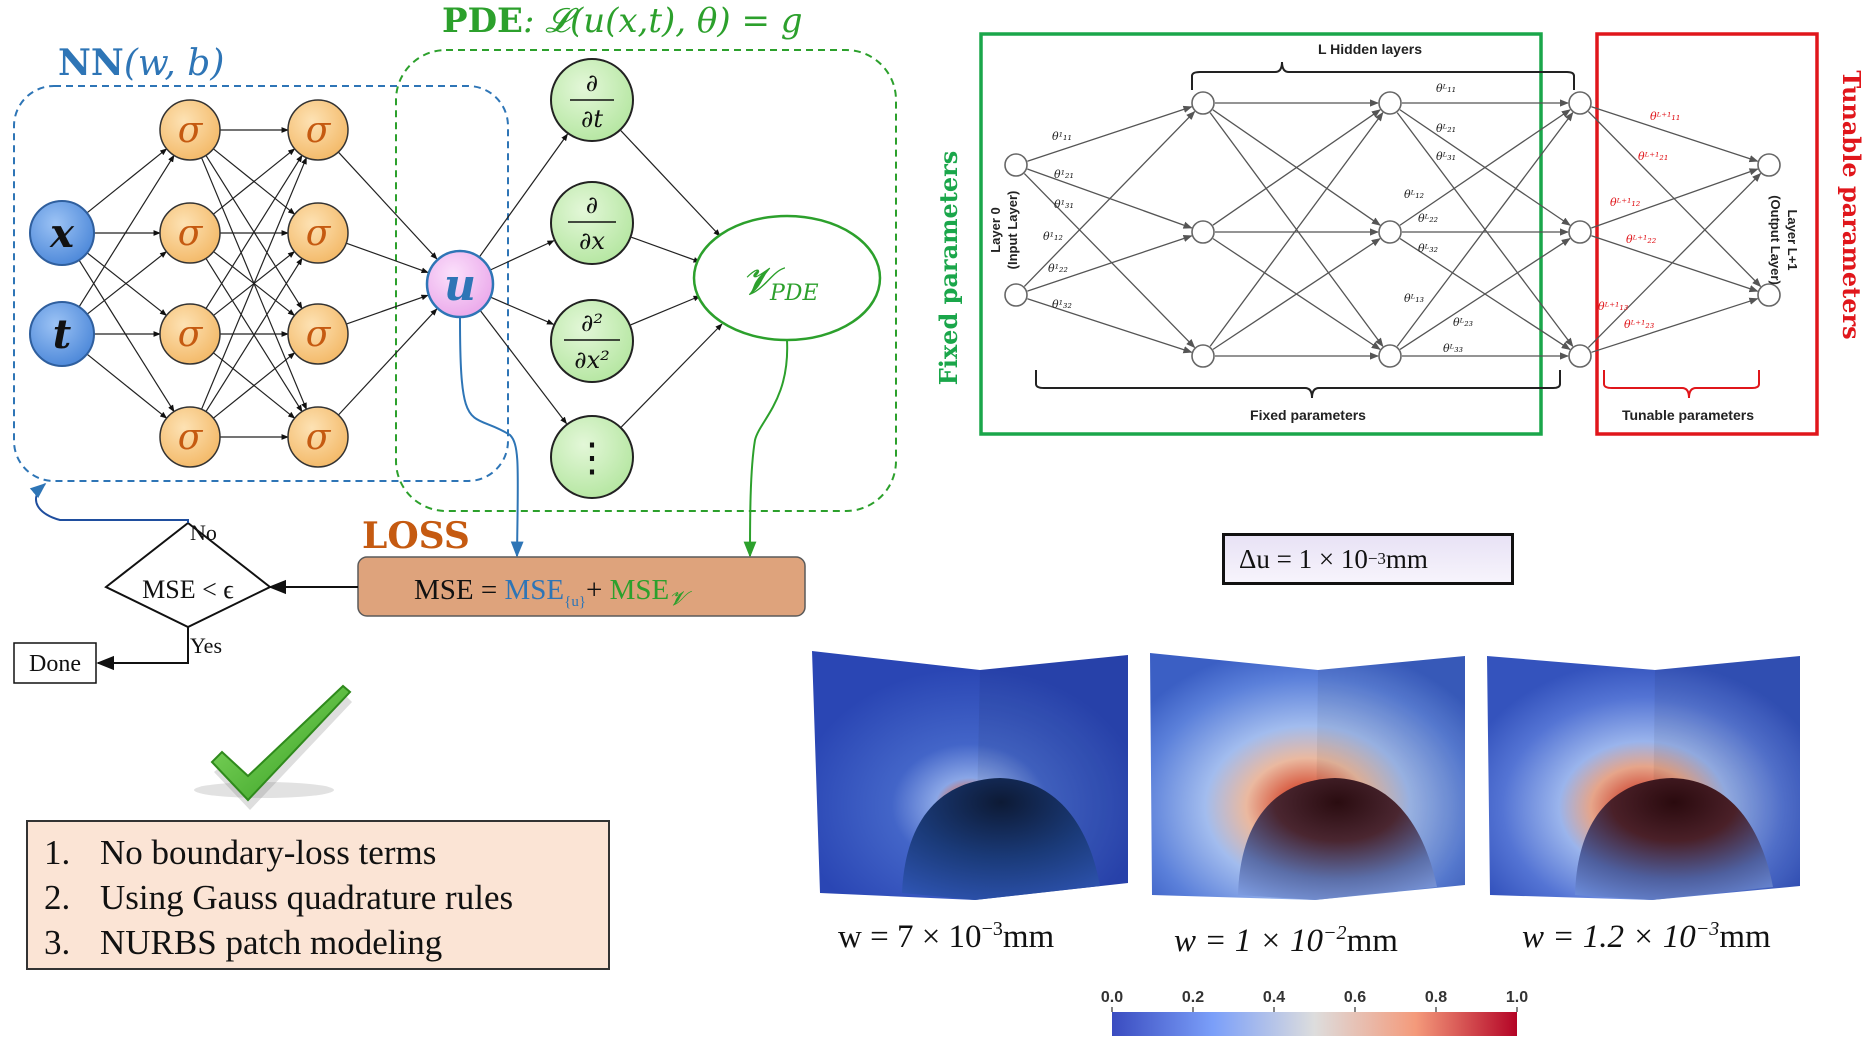  What do you see at coordinates (592, 223) in the screenshot?
I see `operator-node-dx: ∂ ∂x` at bounding box center [592, 223].